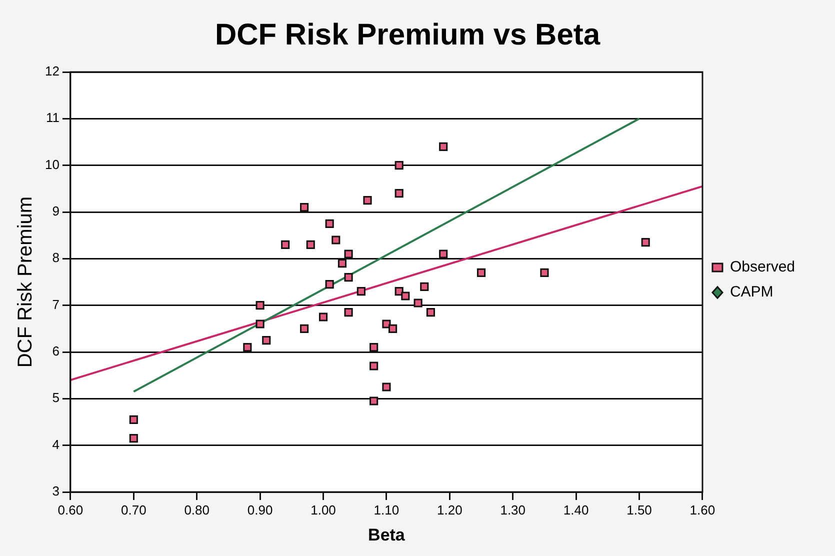 This screenshot has height=556, width=835. Describe the element at coordinates (449, 510) in the screenshot. I see `x-tick-label: 1.20` at that location.